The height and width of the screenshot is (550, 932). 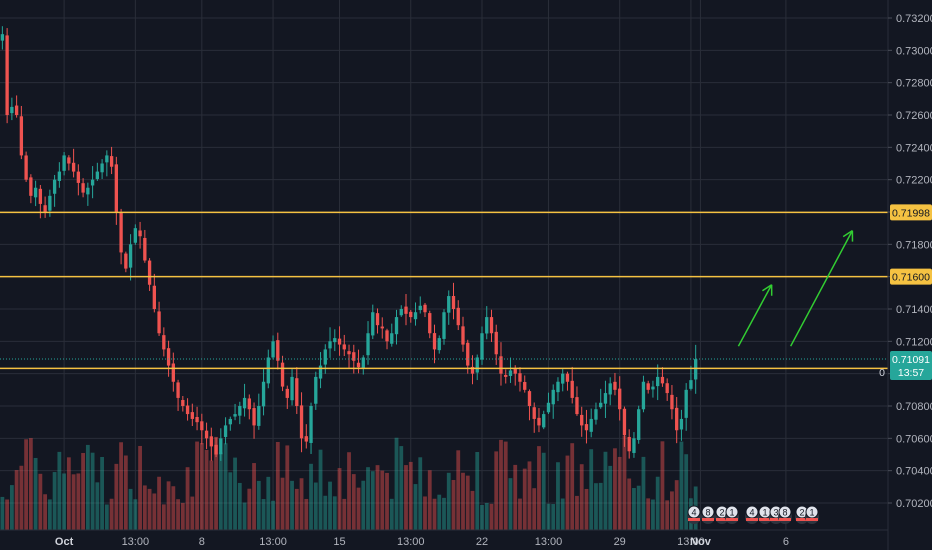 What do you see at coordinates (795, 288) in the screenshot?
I see `forecast-arrows` at bounding box center [795, 288].